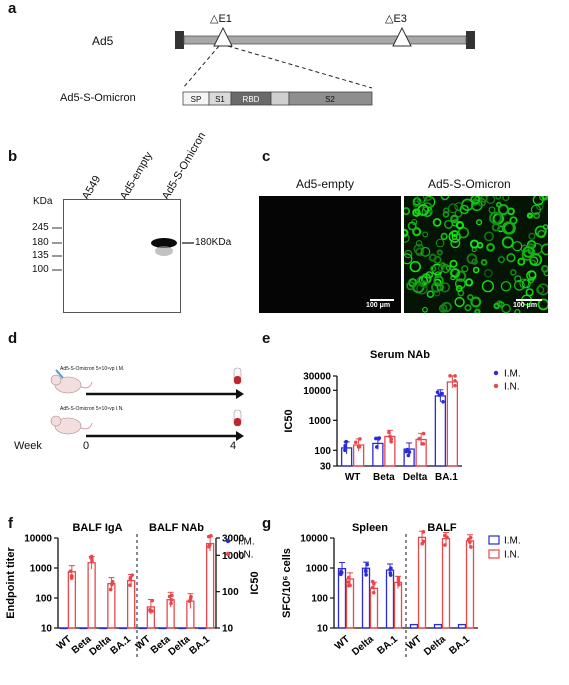  What do you see at coordinates (40, 227) in the screenshot?
I see `marker-245: 245` at bounding box center [40, 227].